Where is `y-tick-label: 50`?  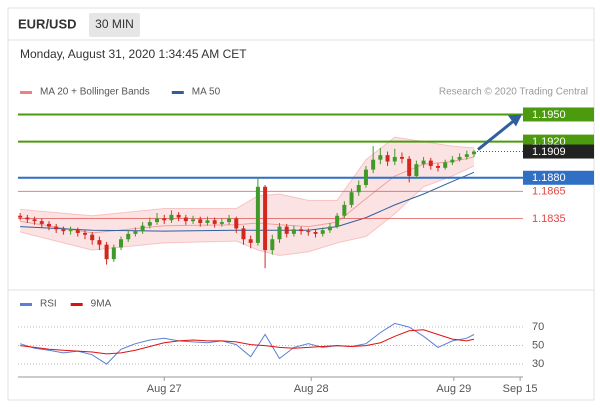
y-tick-label: 50 is located at coordinates (538, 345).